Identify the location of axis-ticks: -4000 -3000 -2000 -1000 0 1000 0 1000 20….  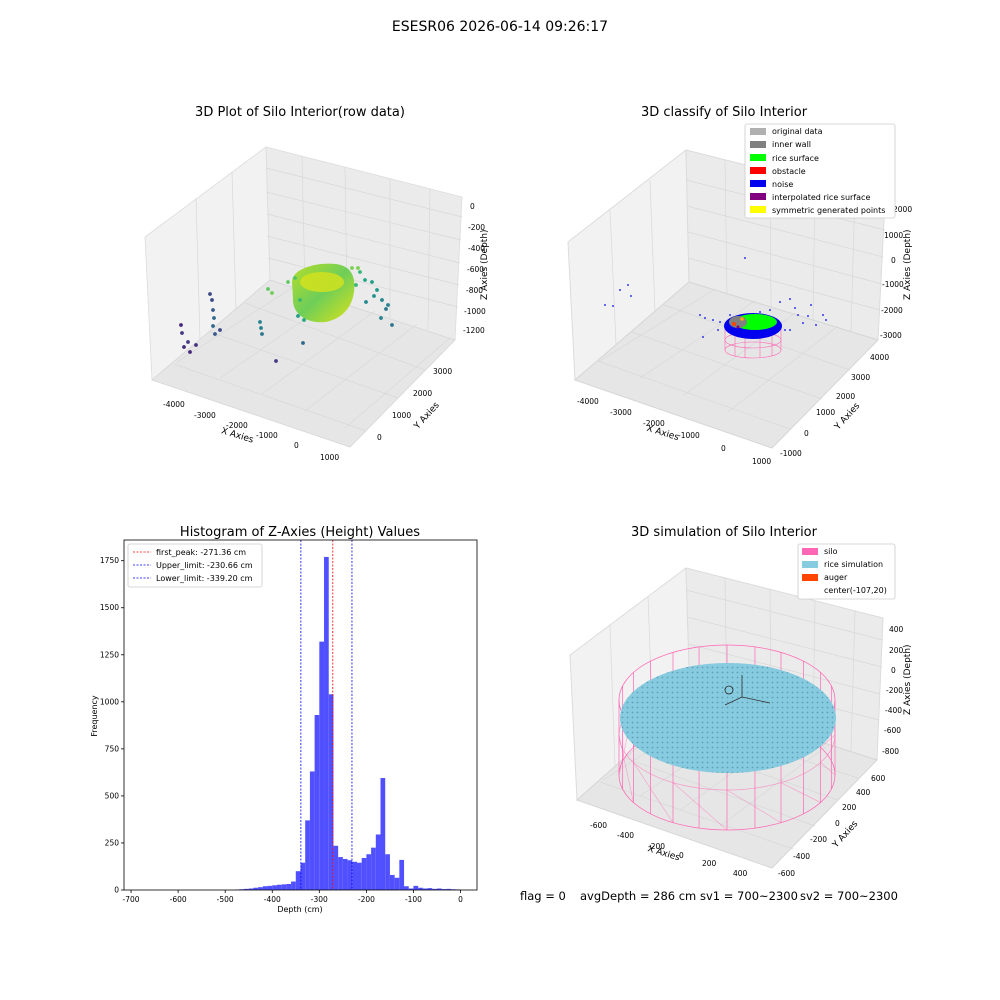
(324, 332).